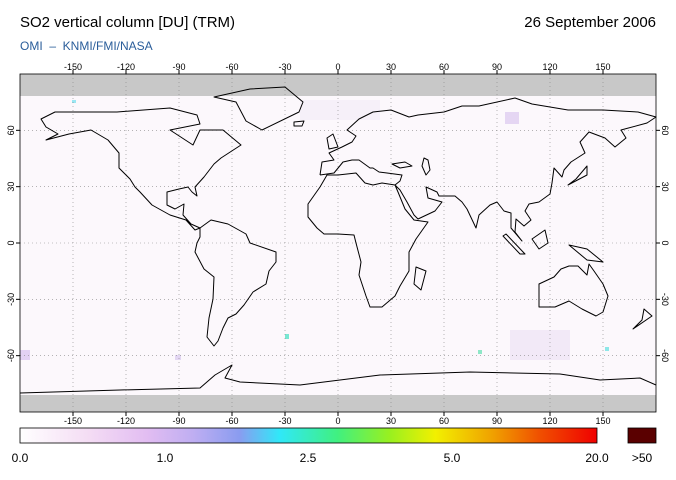 The image size is (676, 480). Describe the element at coordinates (452, 458) in the screenshot. I see `colorbar-label: 5.0` at that location.